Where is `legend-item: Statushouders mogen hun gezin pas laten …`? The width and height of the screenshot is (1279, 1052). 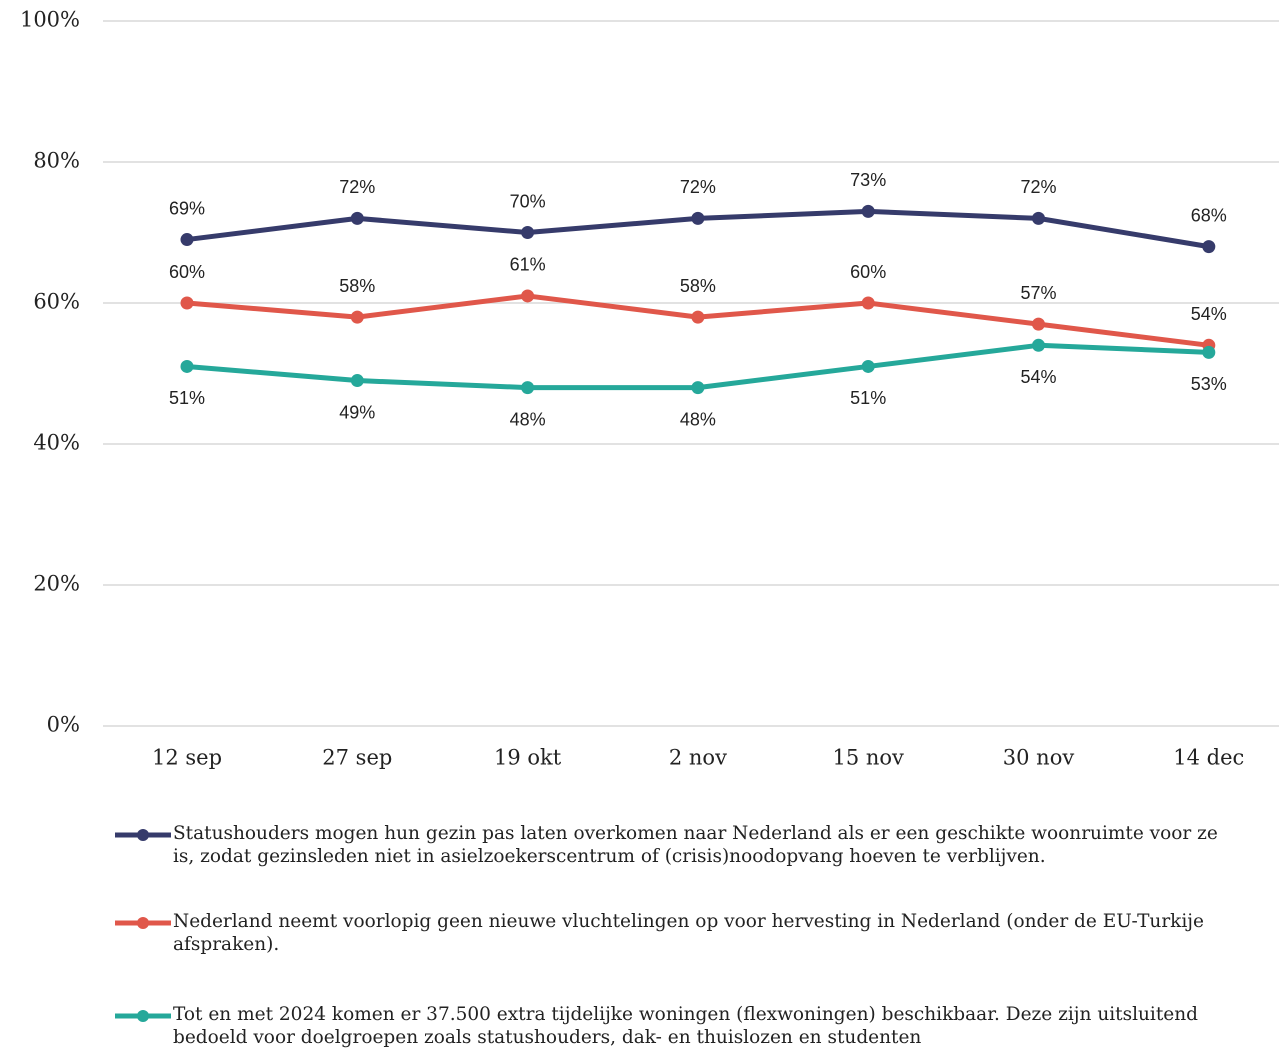
legend-item: Statushouders mogen hun gezin pas laten … is located at coordinates (675, 845).